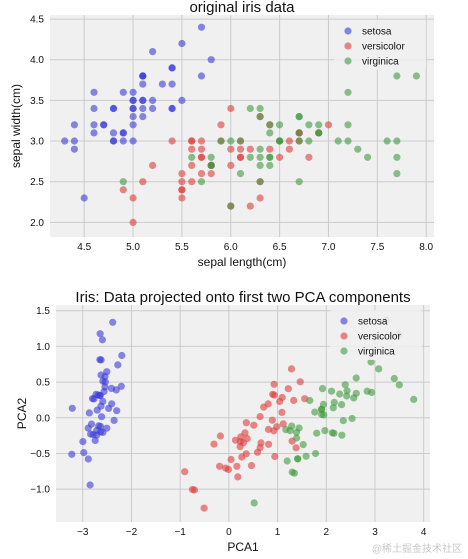  Describe the element at coordinates (182, 247) in the screenshot. I see `x-tick-label: 5.5` at that location.